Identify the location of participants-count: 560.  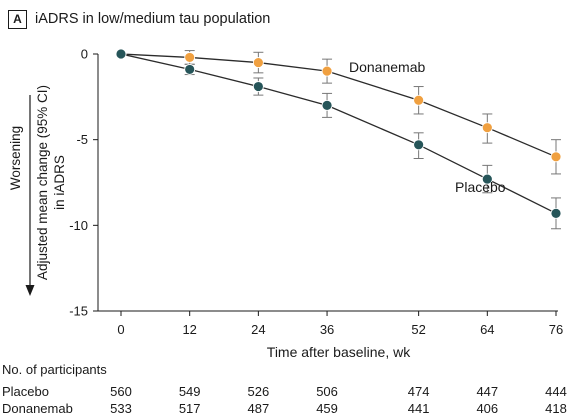
(121, 391).